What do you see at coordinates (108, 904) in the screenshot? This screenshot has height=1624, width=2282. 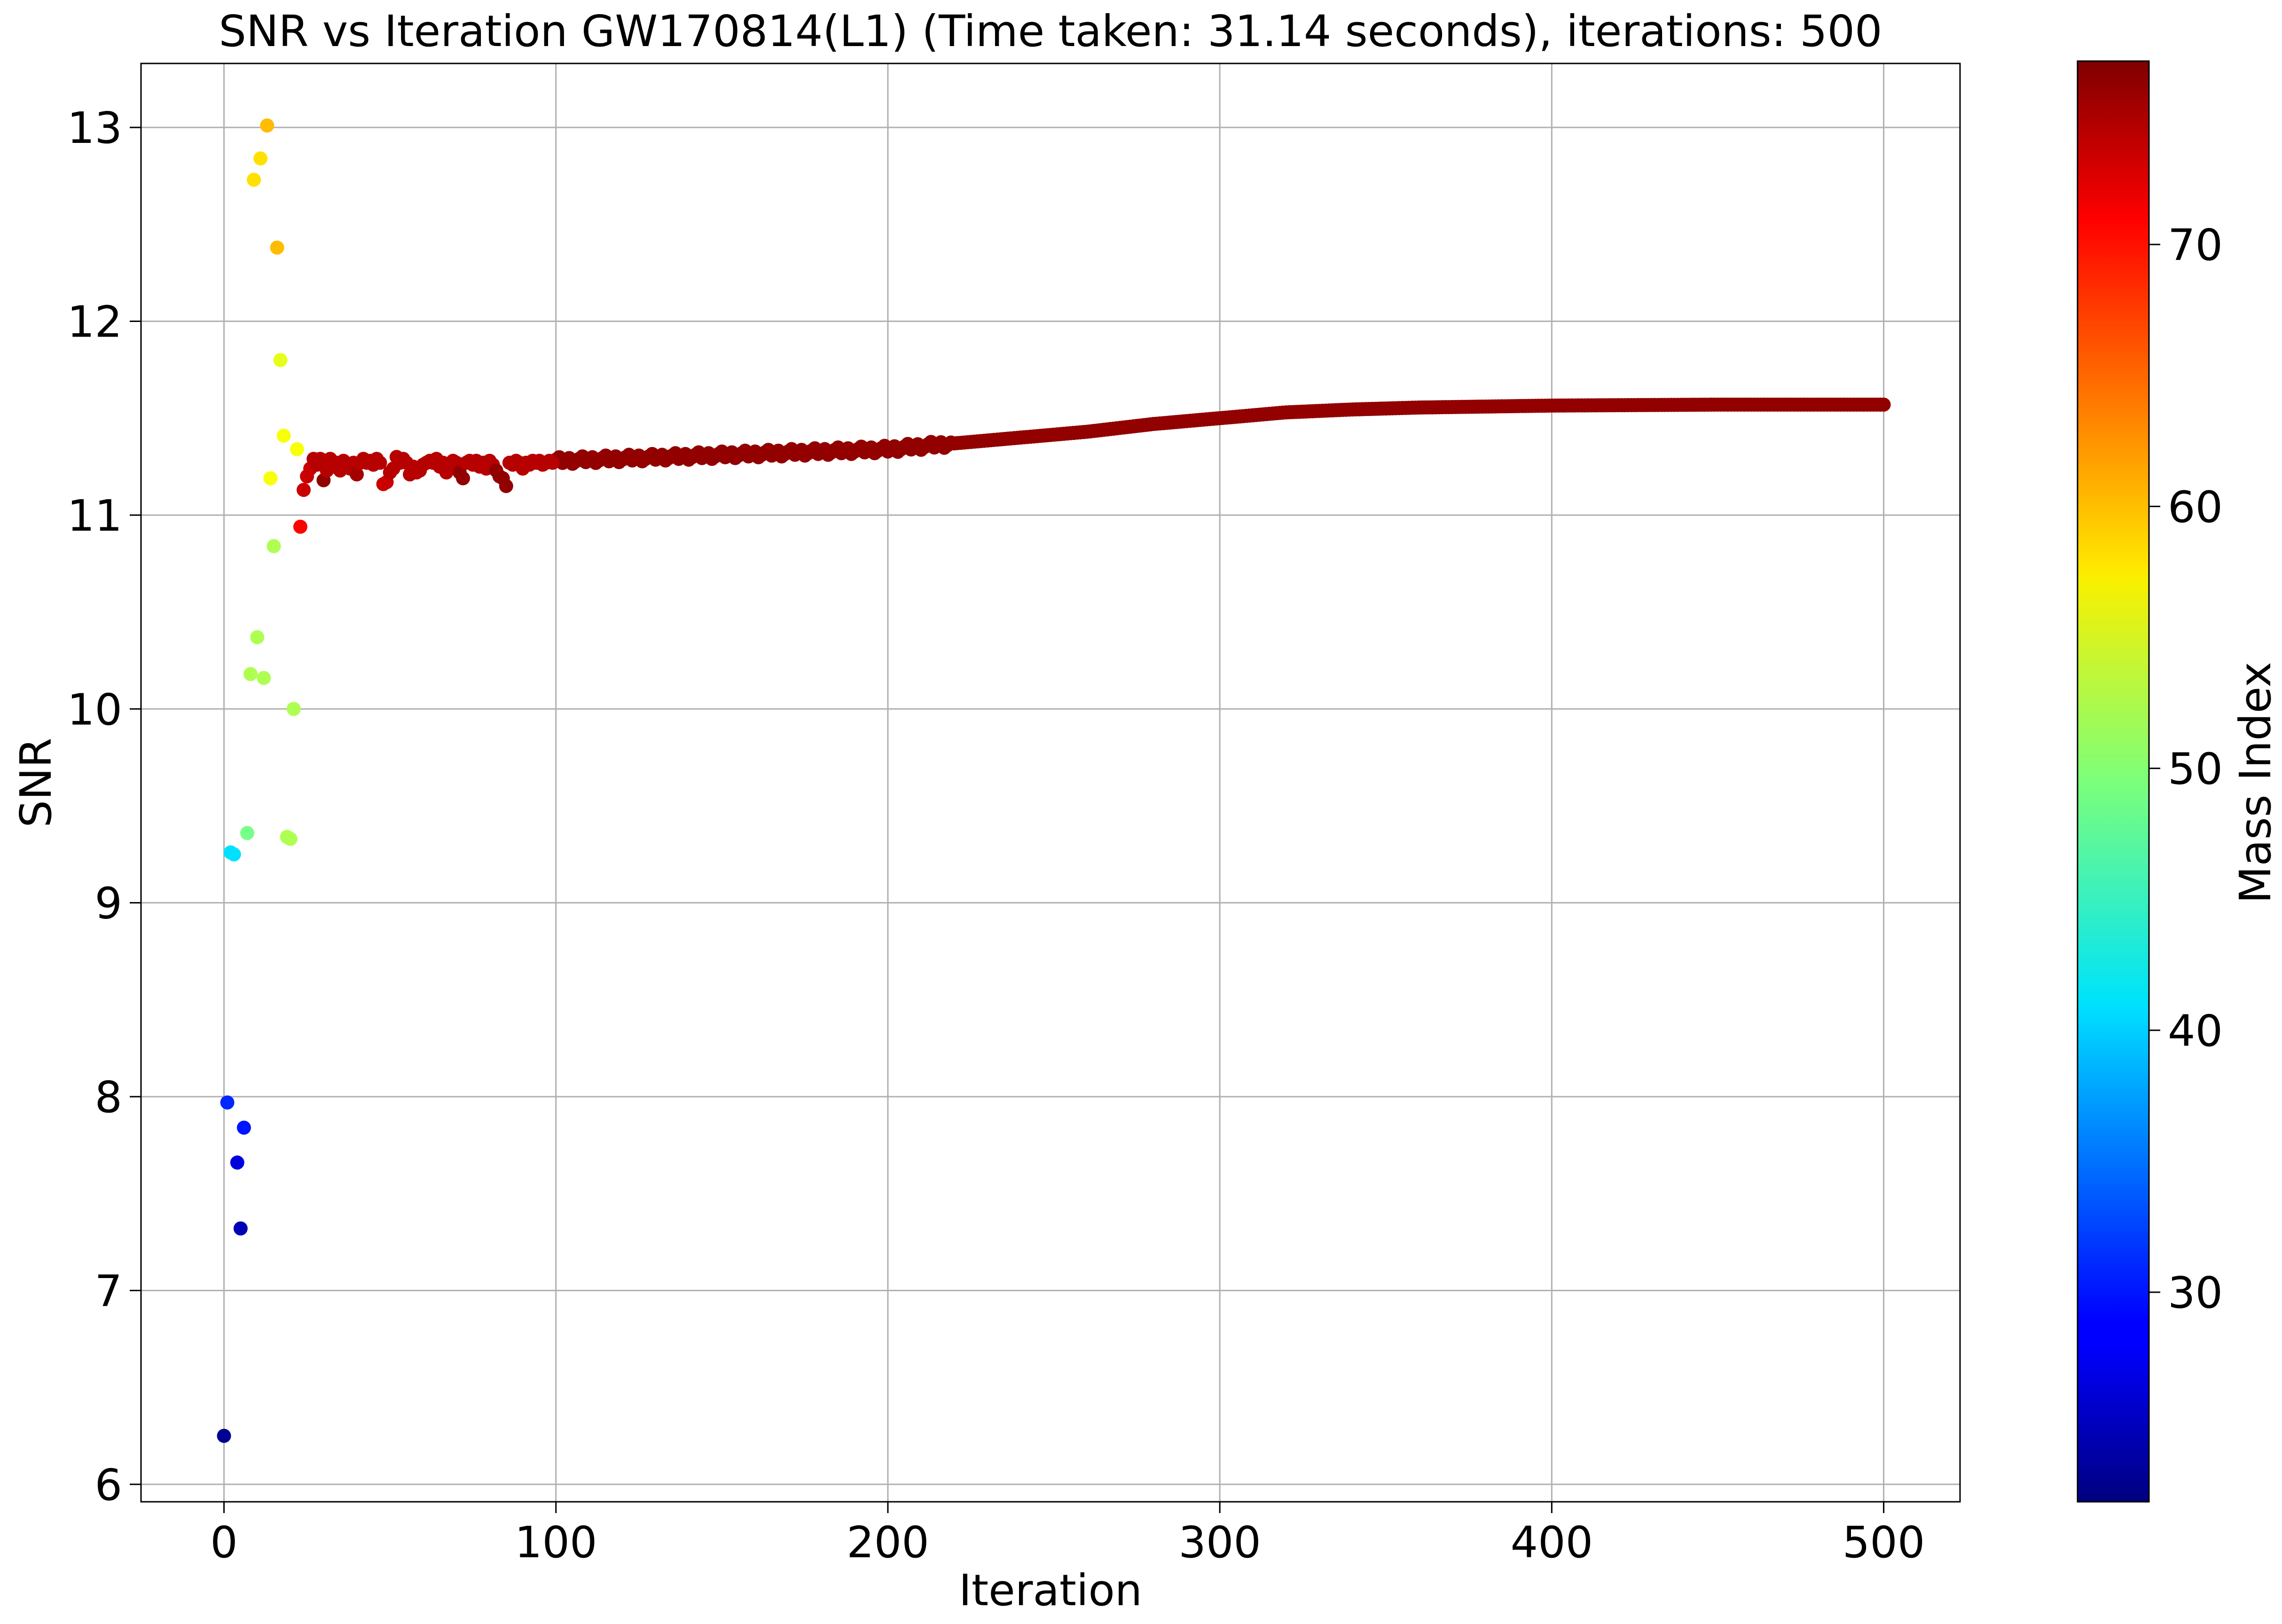 I see `y-tick-label: 9` at bounding box center [108, 904].